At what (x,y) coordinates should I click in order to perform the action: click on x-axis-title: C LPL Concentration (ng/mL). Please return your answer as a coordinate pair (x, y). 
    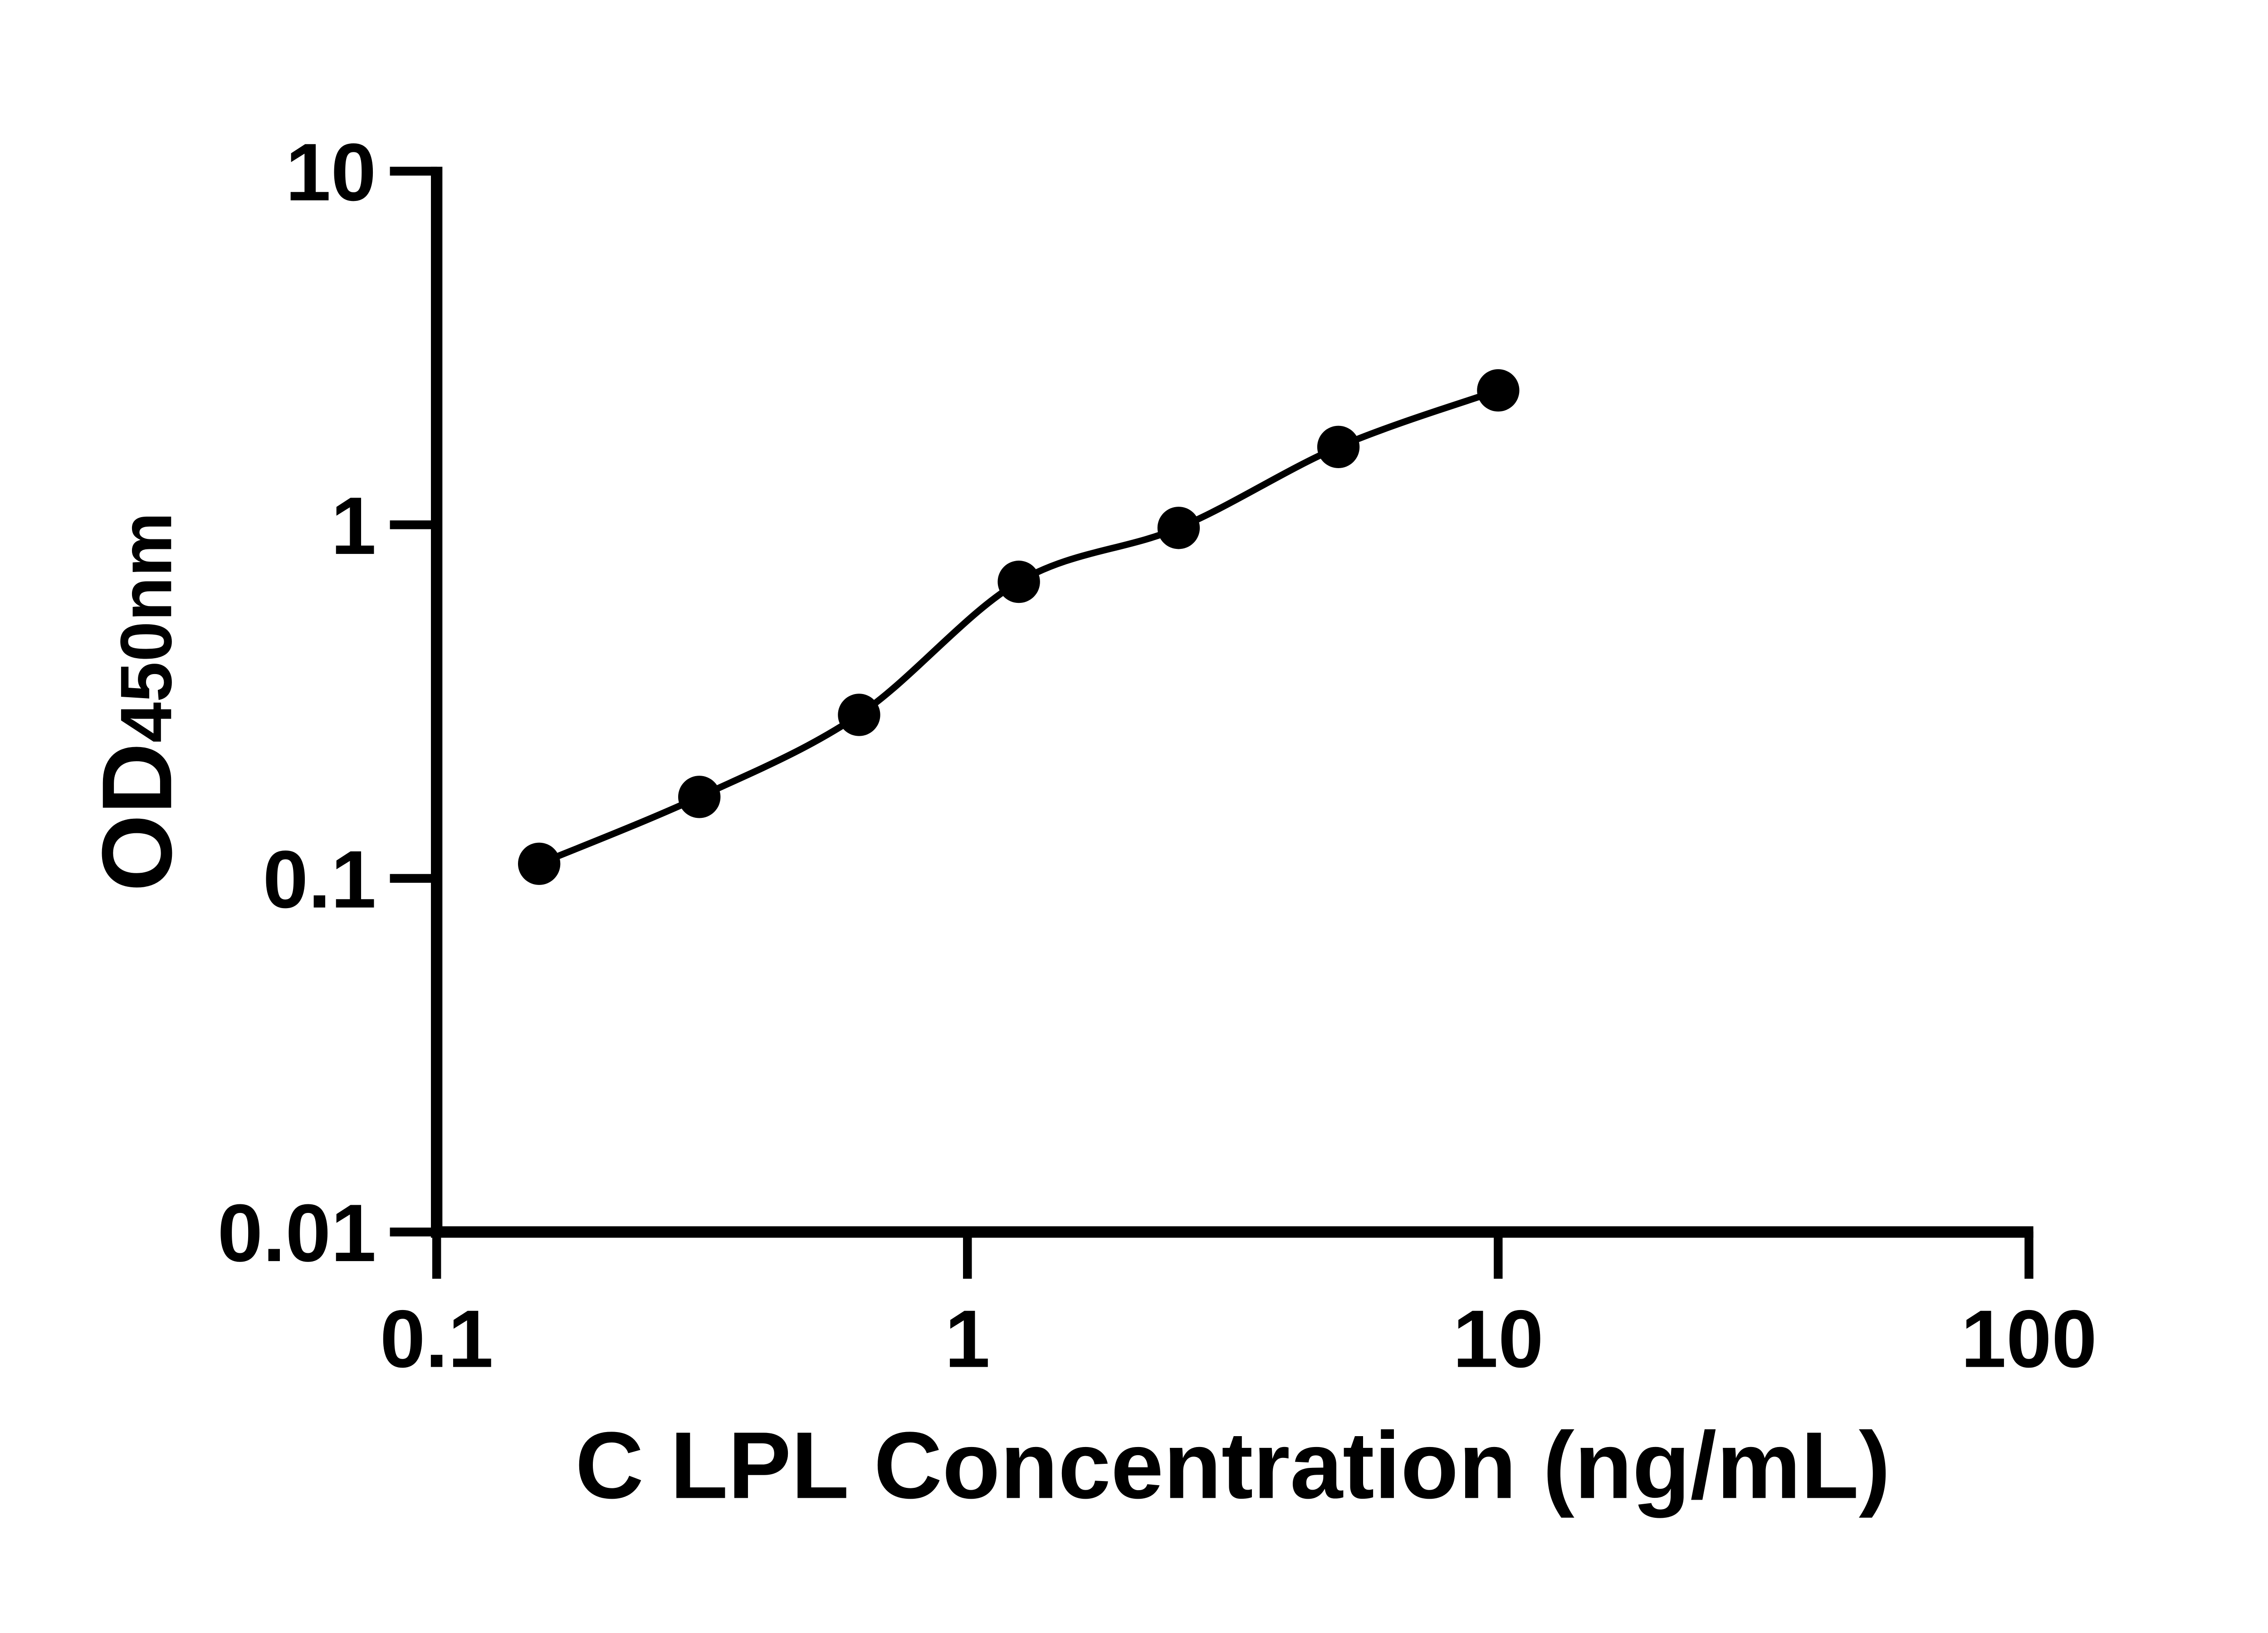
    Looking at the image, I should click on (1232, 1465).